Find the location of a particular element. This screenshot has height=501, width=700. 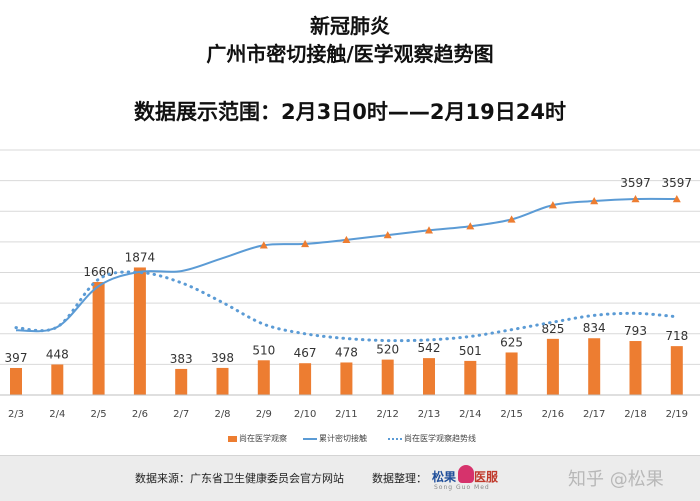

legend-swatch-bar is located at coordinates (232, 438).